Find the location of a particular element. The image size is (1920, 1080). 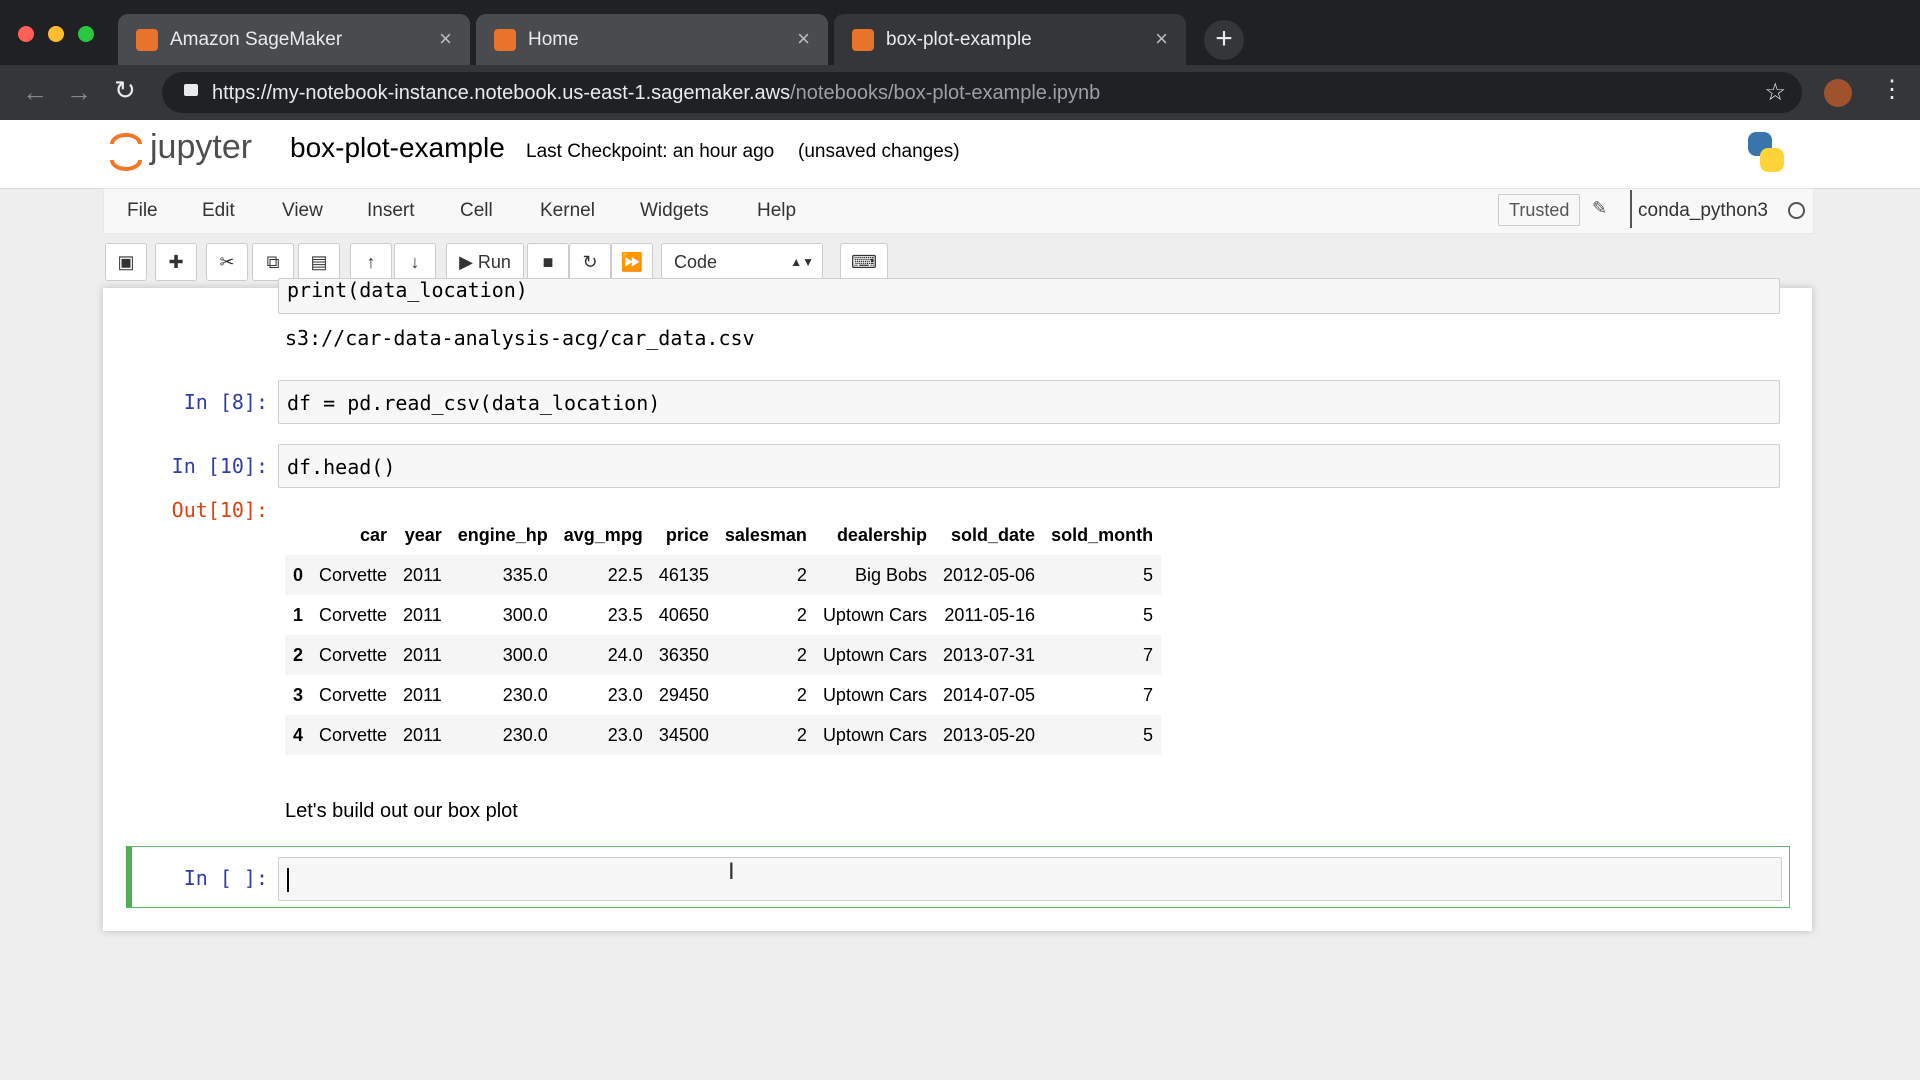

back-button: ← is located at coordinates (35, 92).